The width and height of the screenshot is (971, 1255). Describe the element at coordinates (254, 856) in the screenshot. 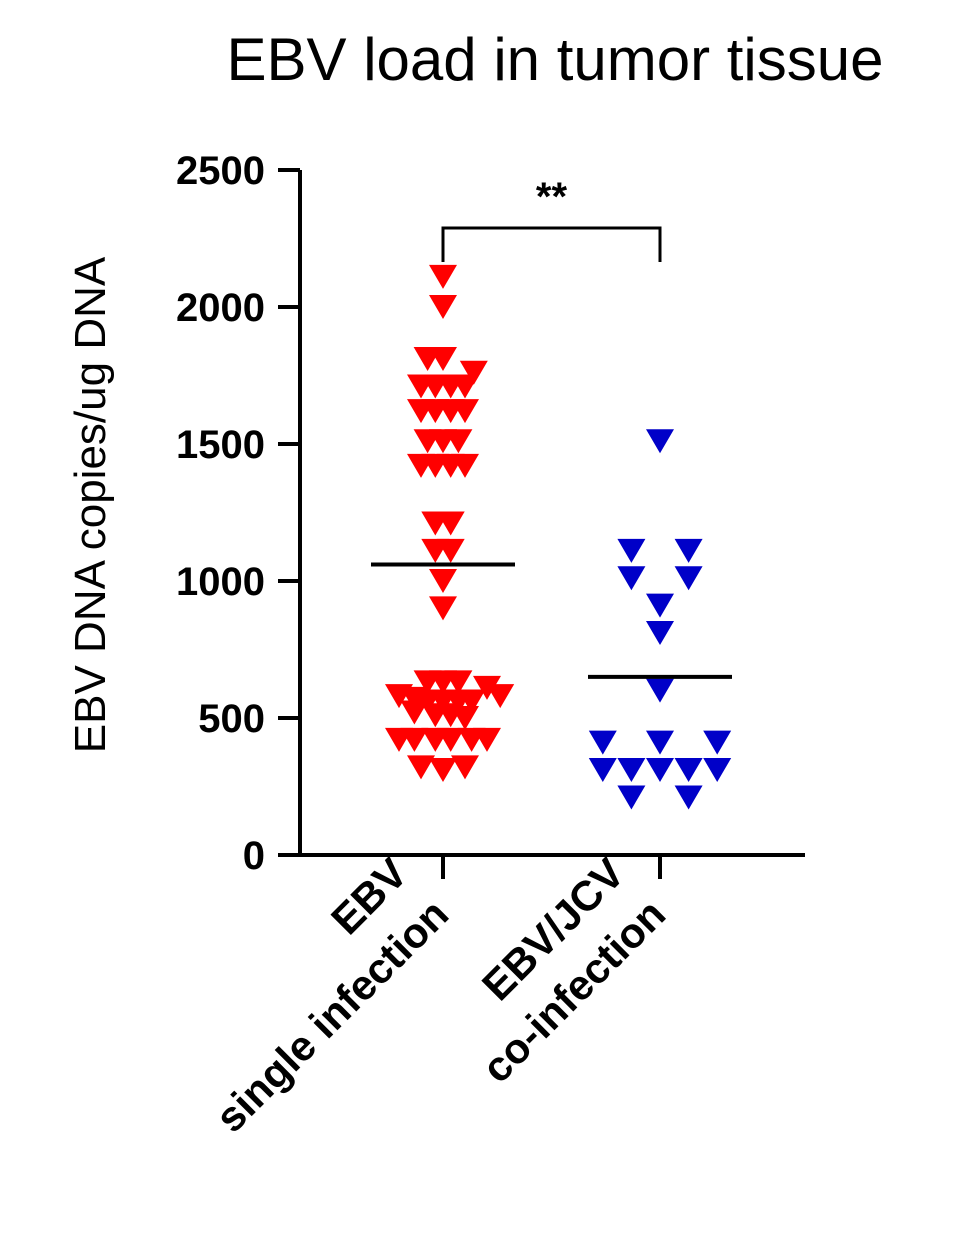

I see `y-tick-label: 0` at that location.